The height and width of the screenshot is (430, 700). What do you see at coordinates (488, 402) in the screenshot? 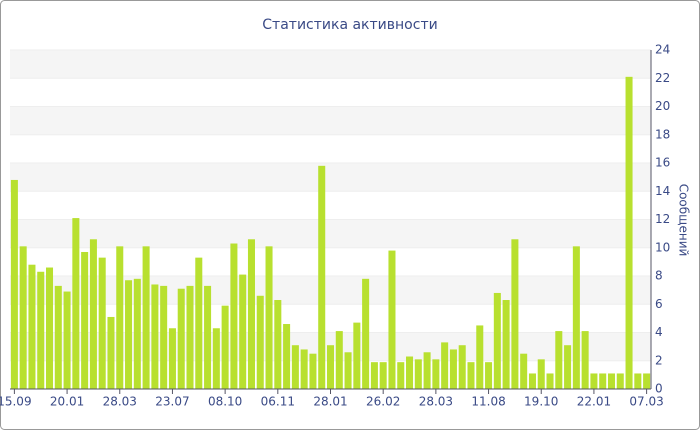
I see `x-tick-label: 11.08` at bounding box center [488, 402].